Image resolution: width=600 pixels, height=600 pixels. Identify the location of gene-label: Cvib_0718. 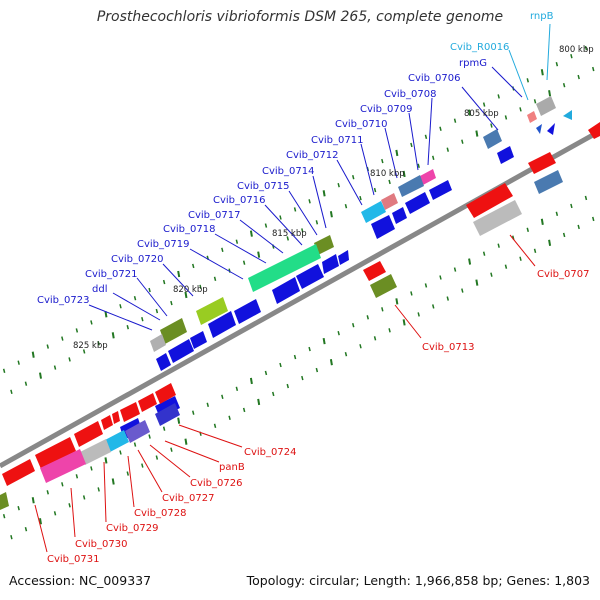
(189, 229).